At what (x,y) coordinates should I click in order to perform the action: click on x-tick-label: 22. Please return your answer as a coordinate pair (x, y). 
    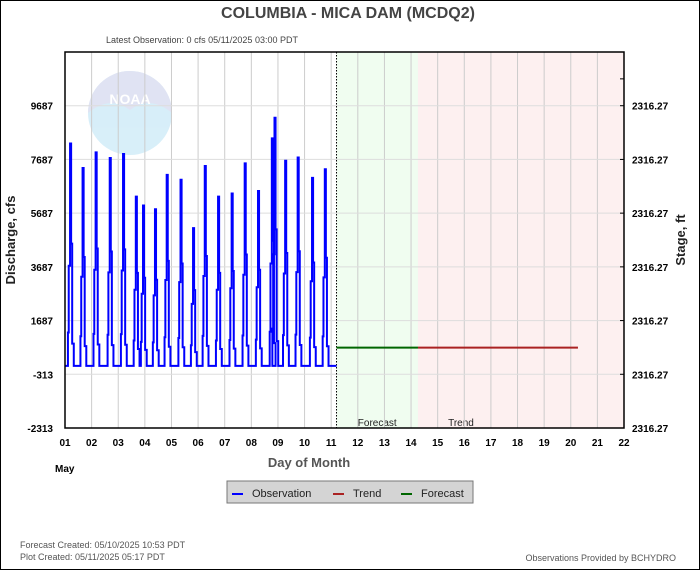
    Looking at the image, I should click on (624, 443).